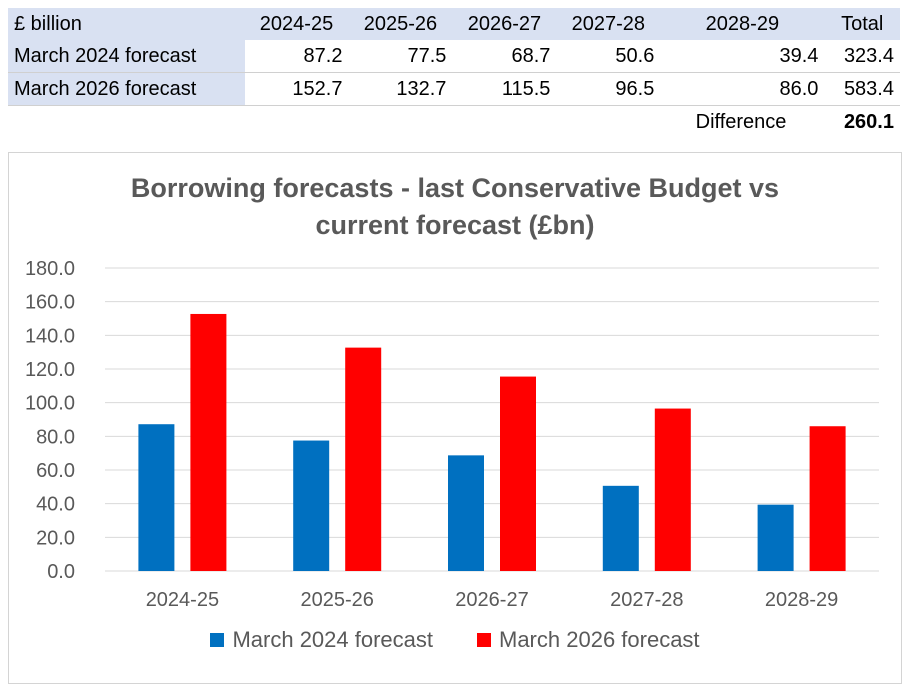 The image size is (922, 694). What do you see at coordinates (599, 639) in the screenshot?
I see `legend-label-march-2026: March 2026 forecast` at bounding box center [599, 639].